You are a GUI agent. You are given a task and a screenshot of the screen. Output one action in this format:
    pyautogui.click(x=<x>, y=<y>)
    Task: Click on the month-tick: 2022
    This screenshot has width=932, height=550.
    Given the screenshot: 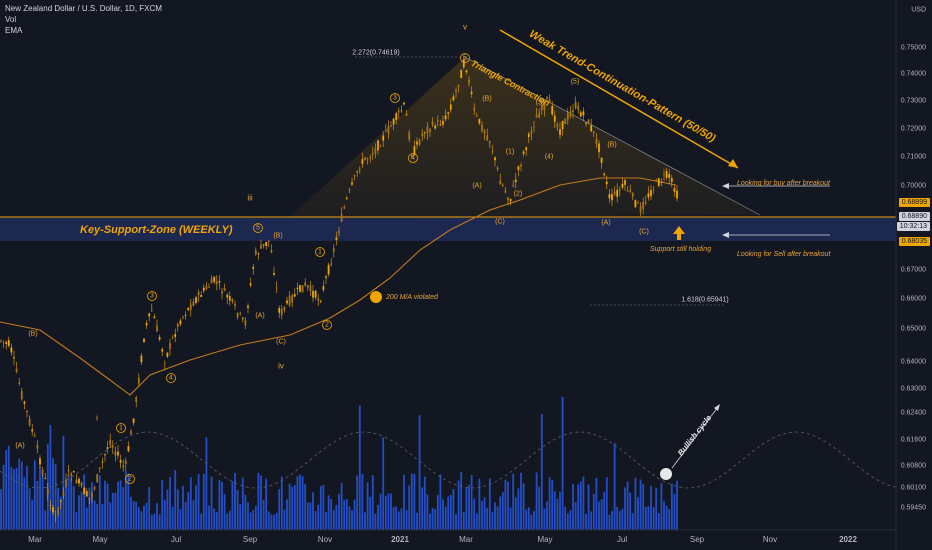 What is the action you would take?
    pyautogui.click(x=848, y=539)
    